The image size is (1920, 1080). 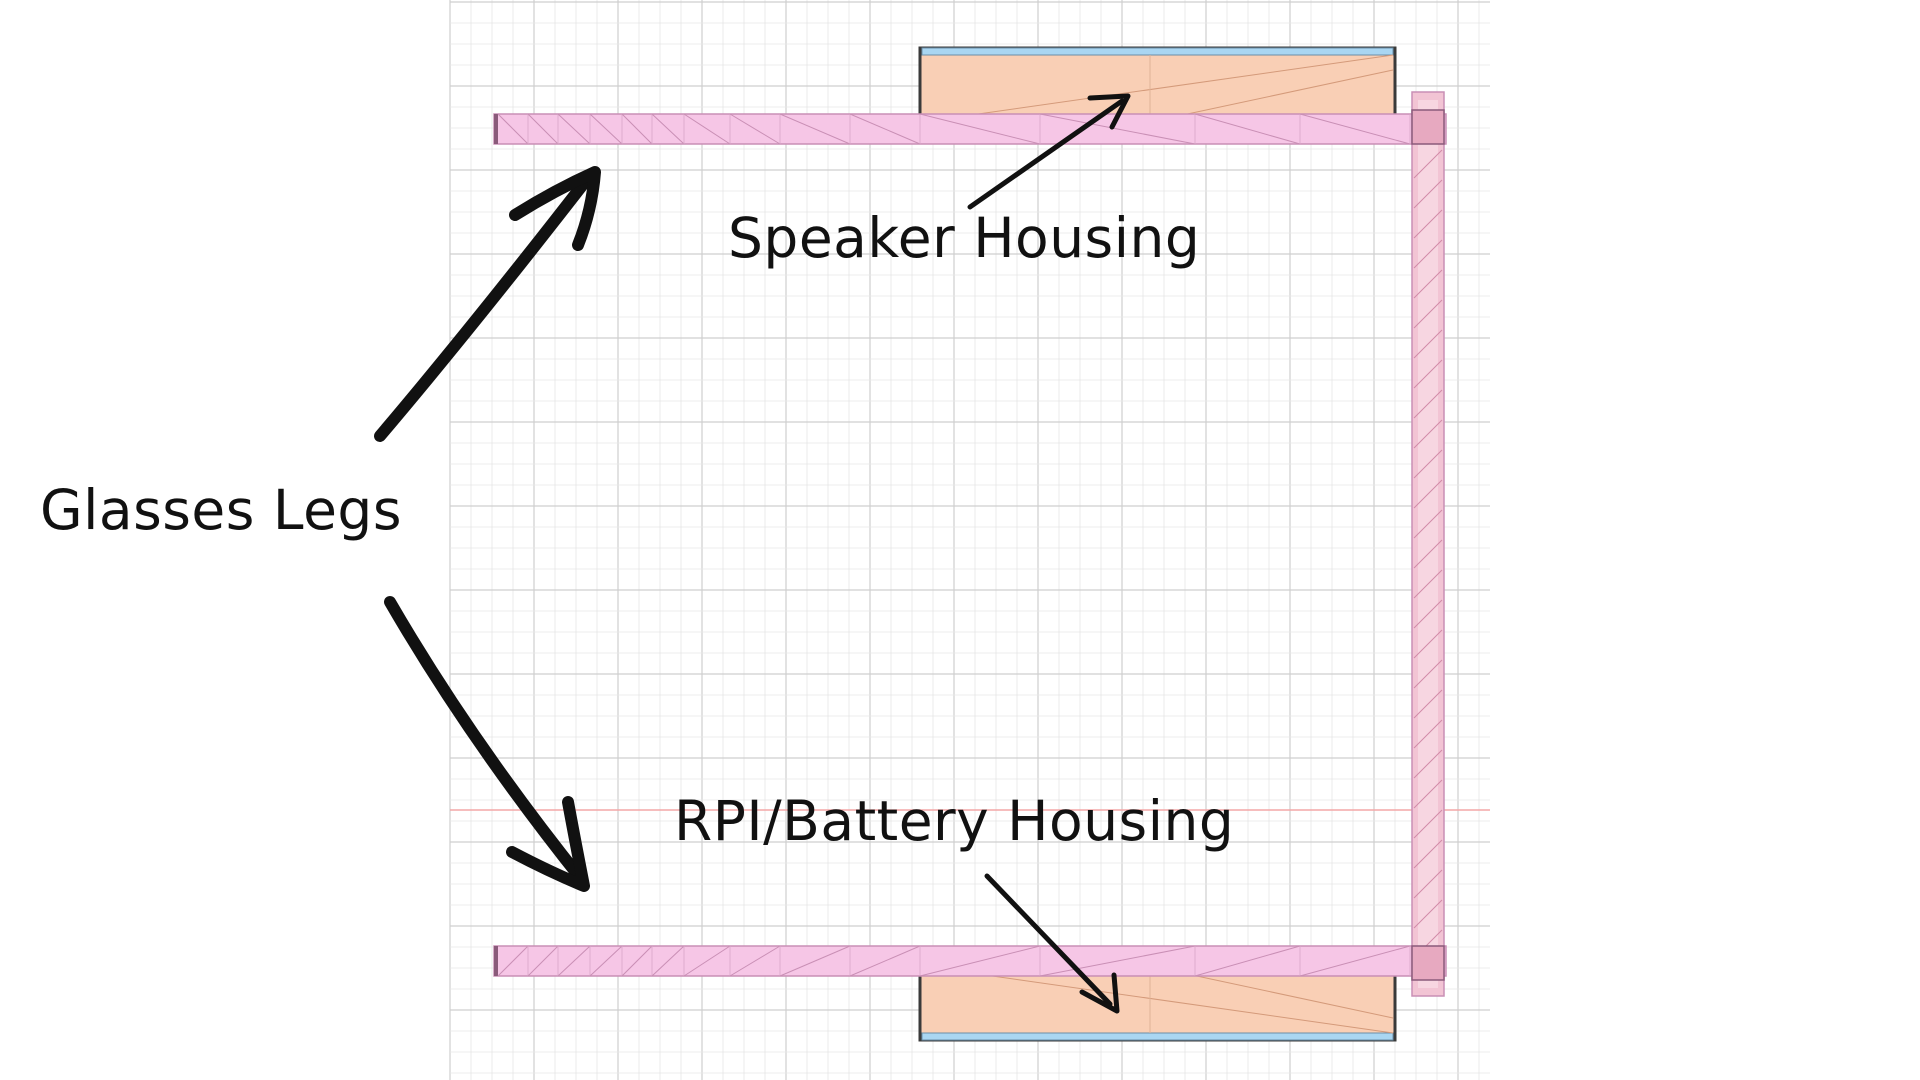 What do you see at coordinates (1428, 544) in the screenshot?
I see `front-frame` at bounding box center [1428, 544].